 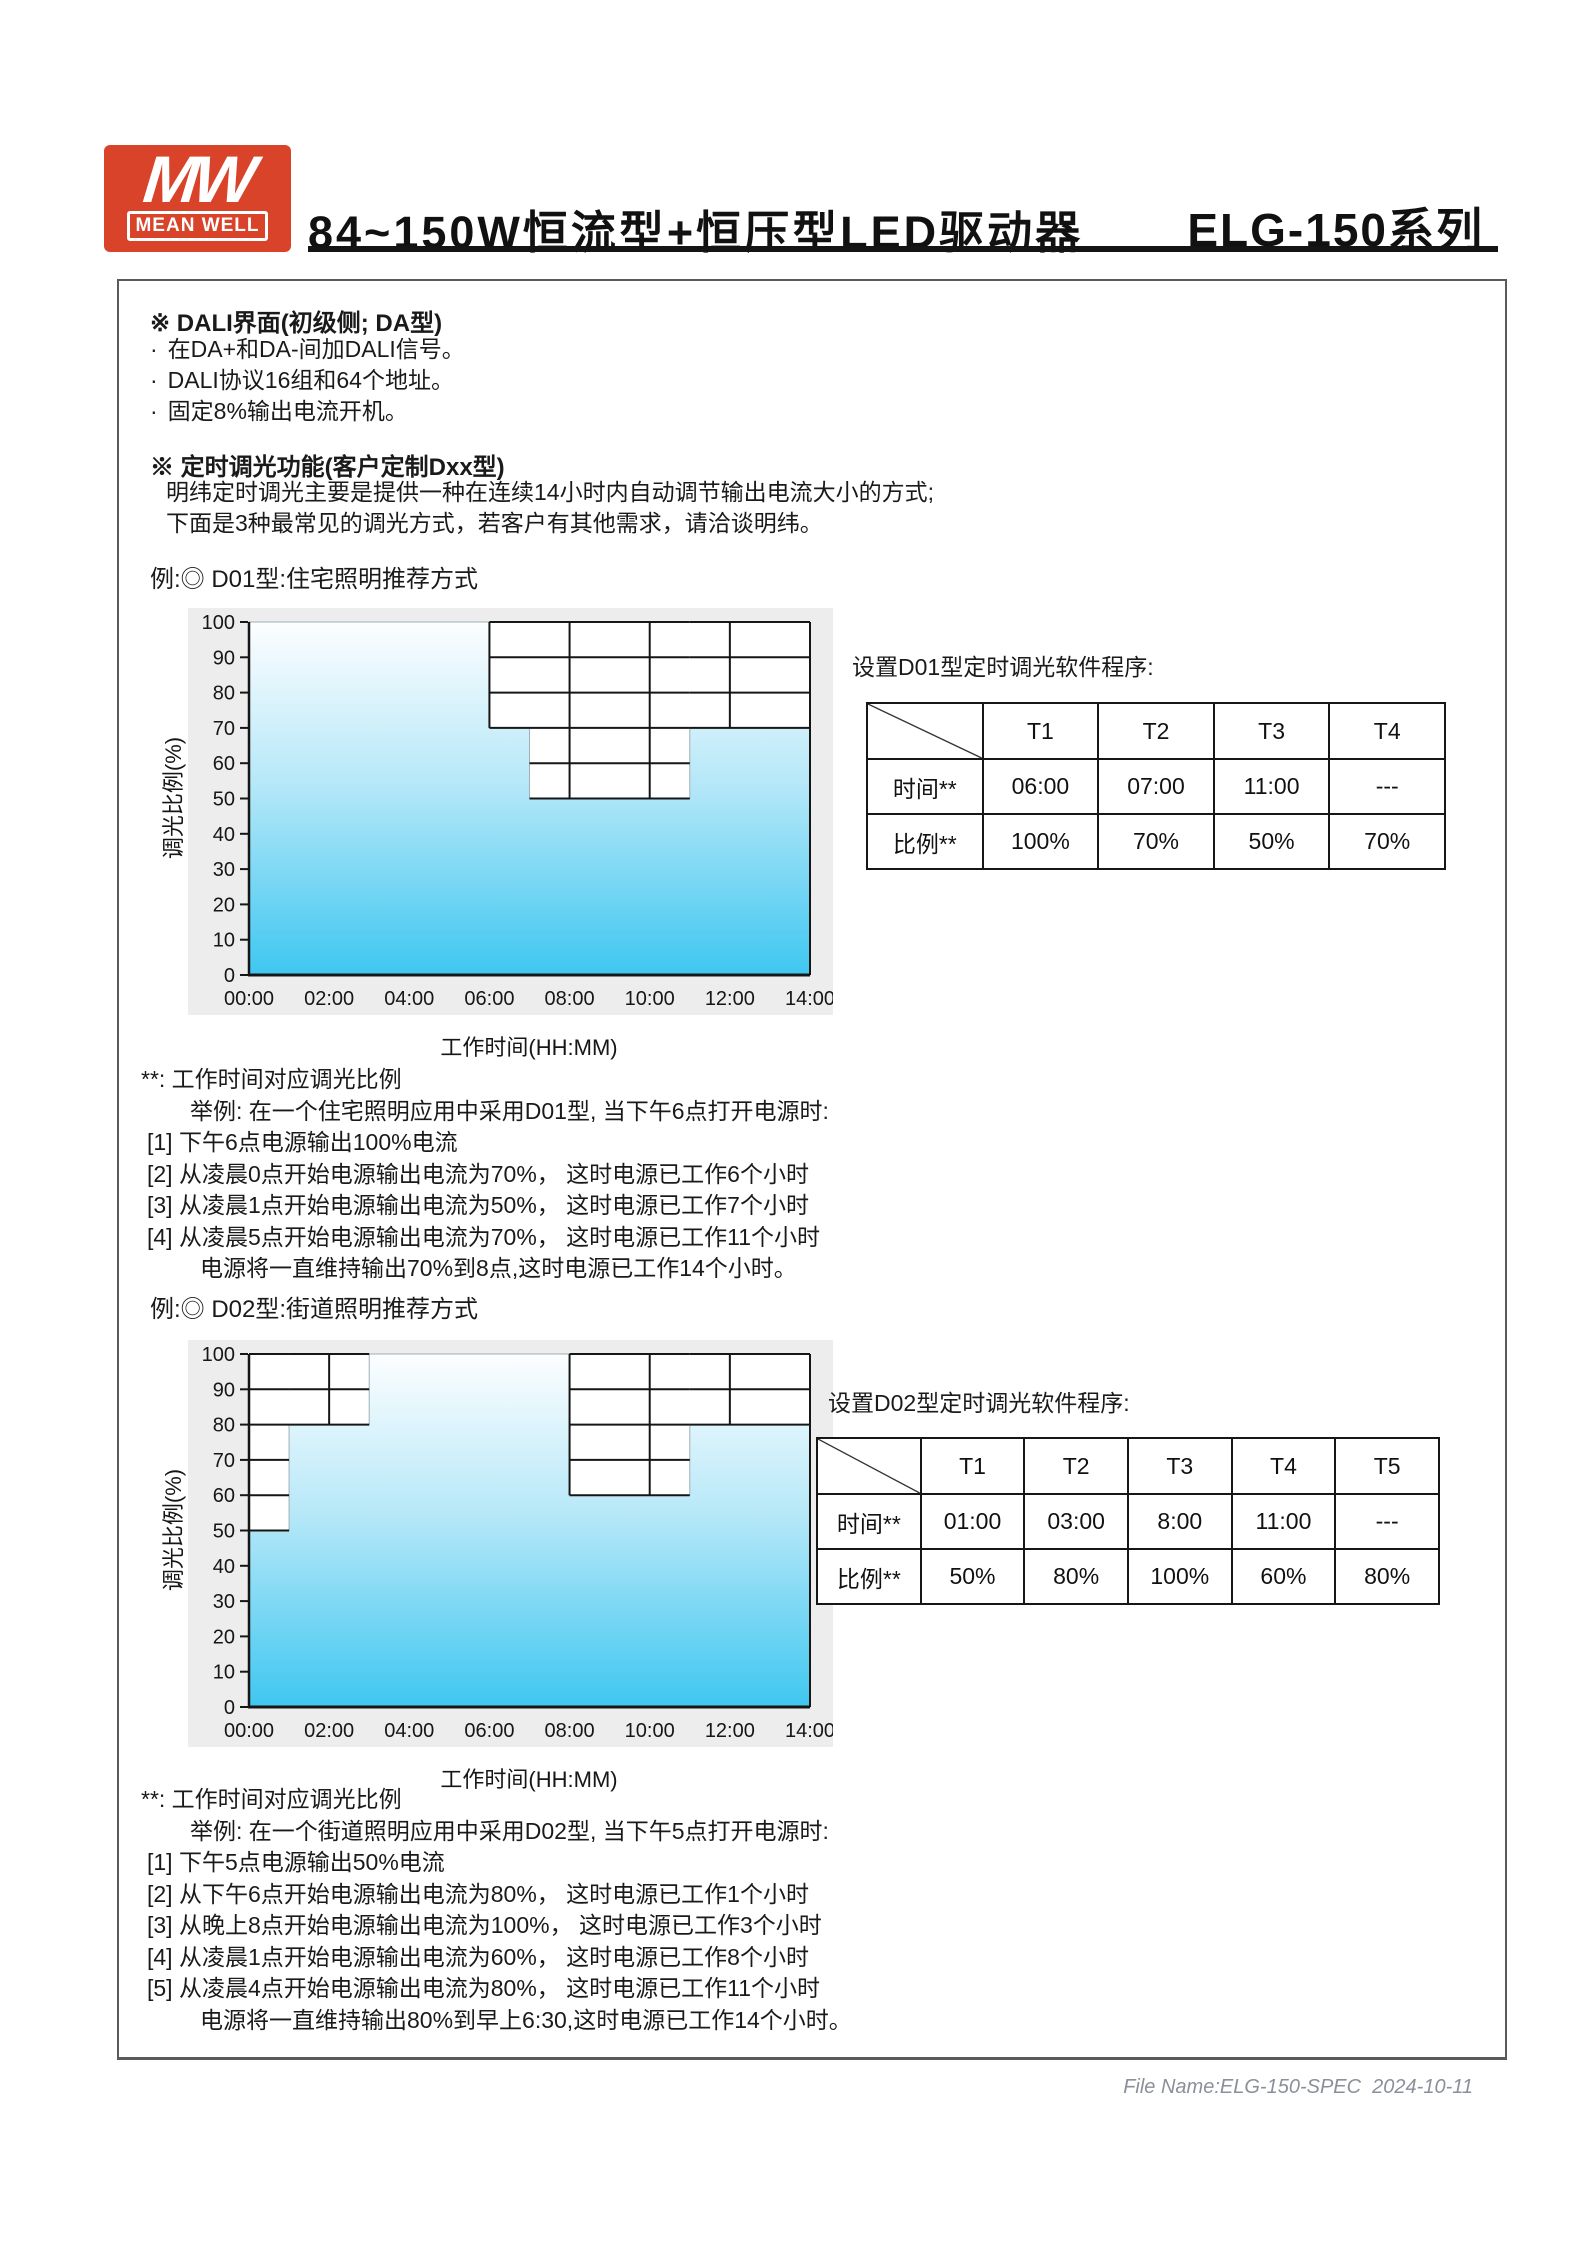 I want to click on dali-bullet: · DALI协议16组和64个地址。, so click(x=302, y=380).